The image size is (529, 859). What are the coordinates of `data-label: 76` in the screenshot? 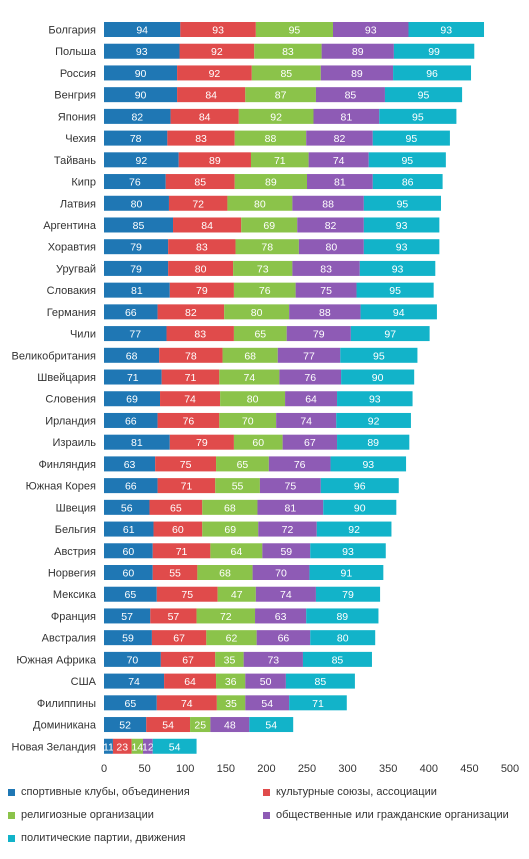 It's located at (310, 378).